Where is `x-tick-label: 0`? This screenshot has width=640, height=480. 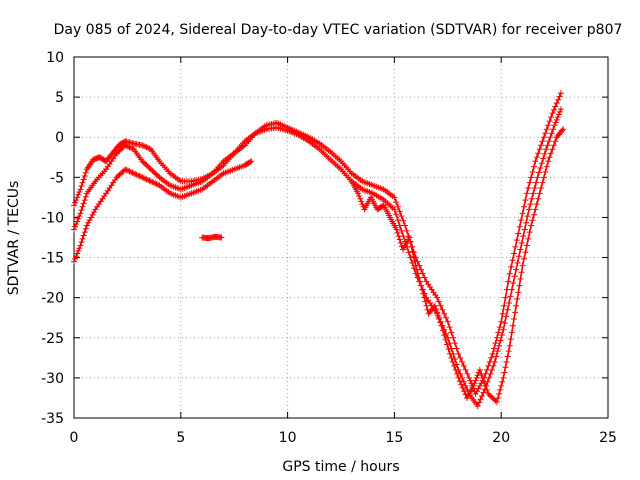
x-tick-label: 0 is located at coordinates (74, 438).